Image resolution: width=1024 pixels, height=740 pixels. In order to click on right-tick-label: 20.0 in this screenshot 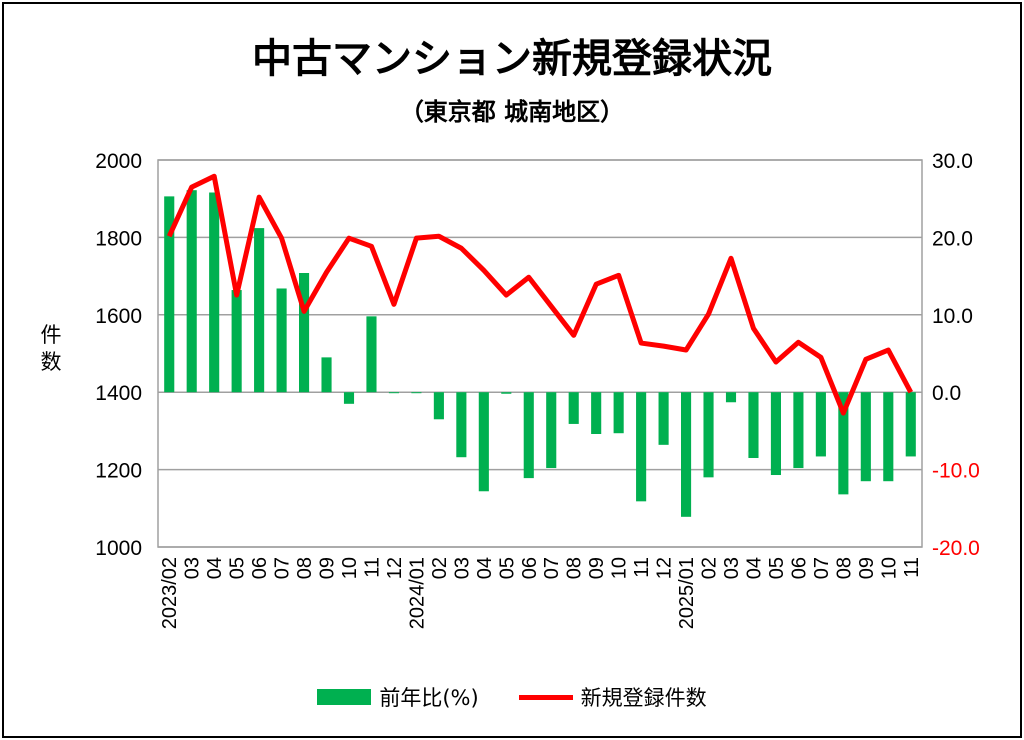, I will do `click(952, 238)`.